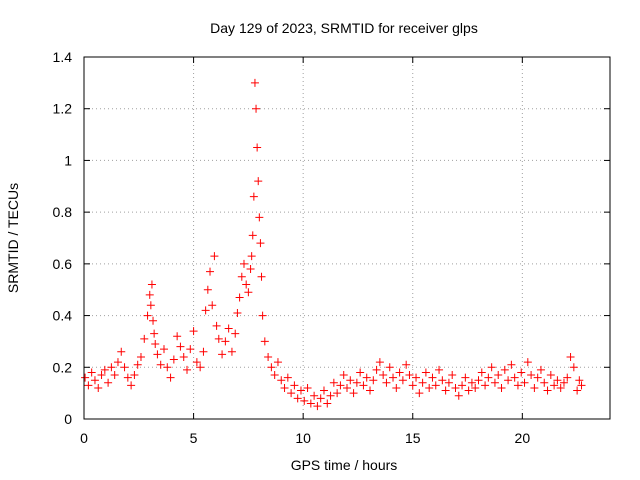 The width and height of the screenshot is (640, 480). Describe the element at coordinates (84, 438) in the screenshot. I see `x-tick-label: 0` at that location.